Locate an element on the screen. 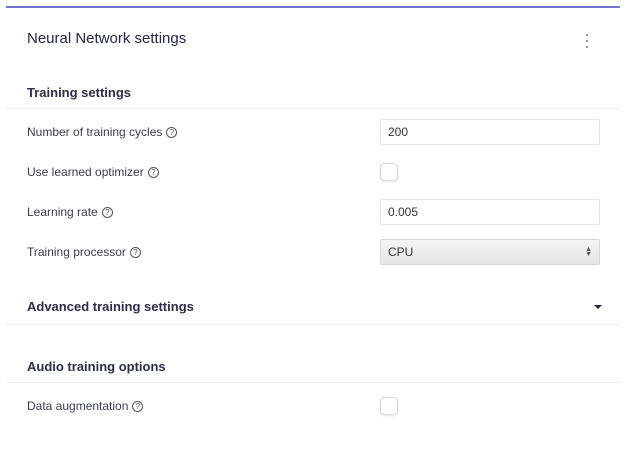 The width and height of the screenshot is (640, 453). processor-label: Training processor? is located at coordinates (84, 252).